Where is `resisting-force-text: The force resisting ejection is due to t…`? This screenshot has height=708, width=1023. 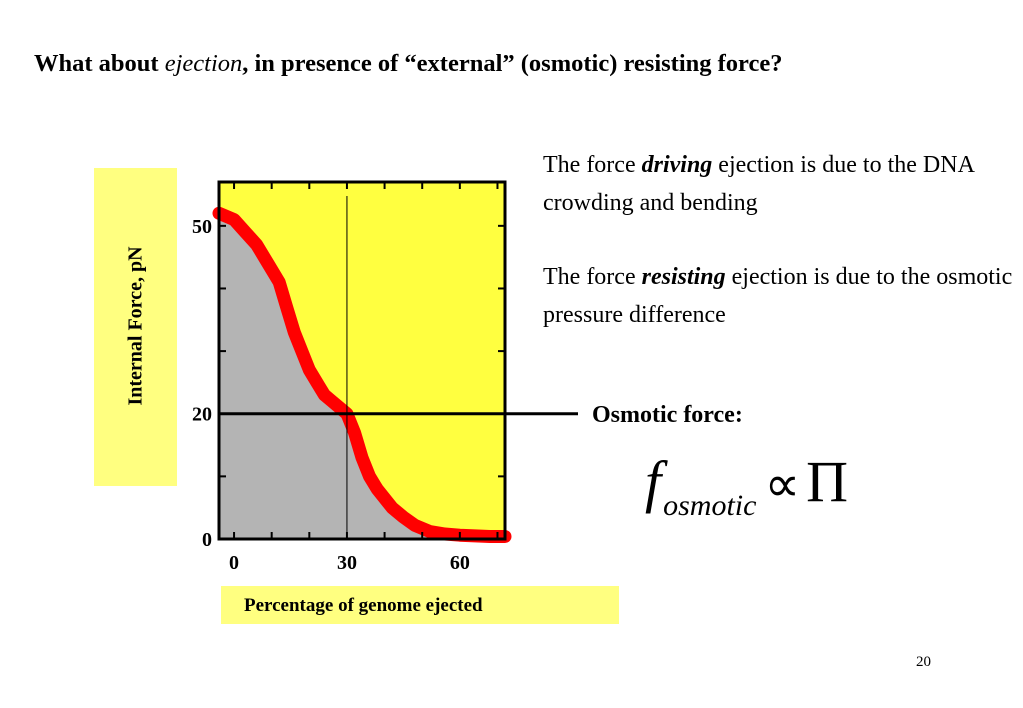 resisting-force-text: The force resisting ejection is due to t… is located at coordinates (778, 296).